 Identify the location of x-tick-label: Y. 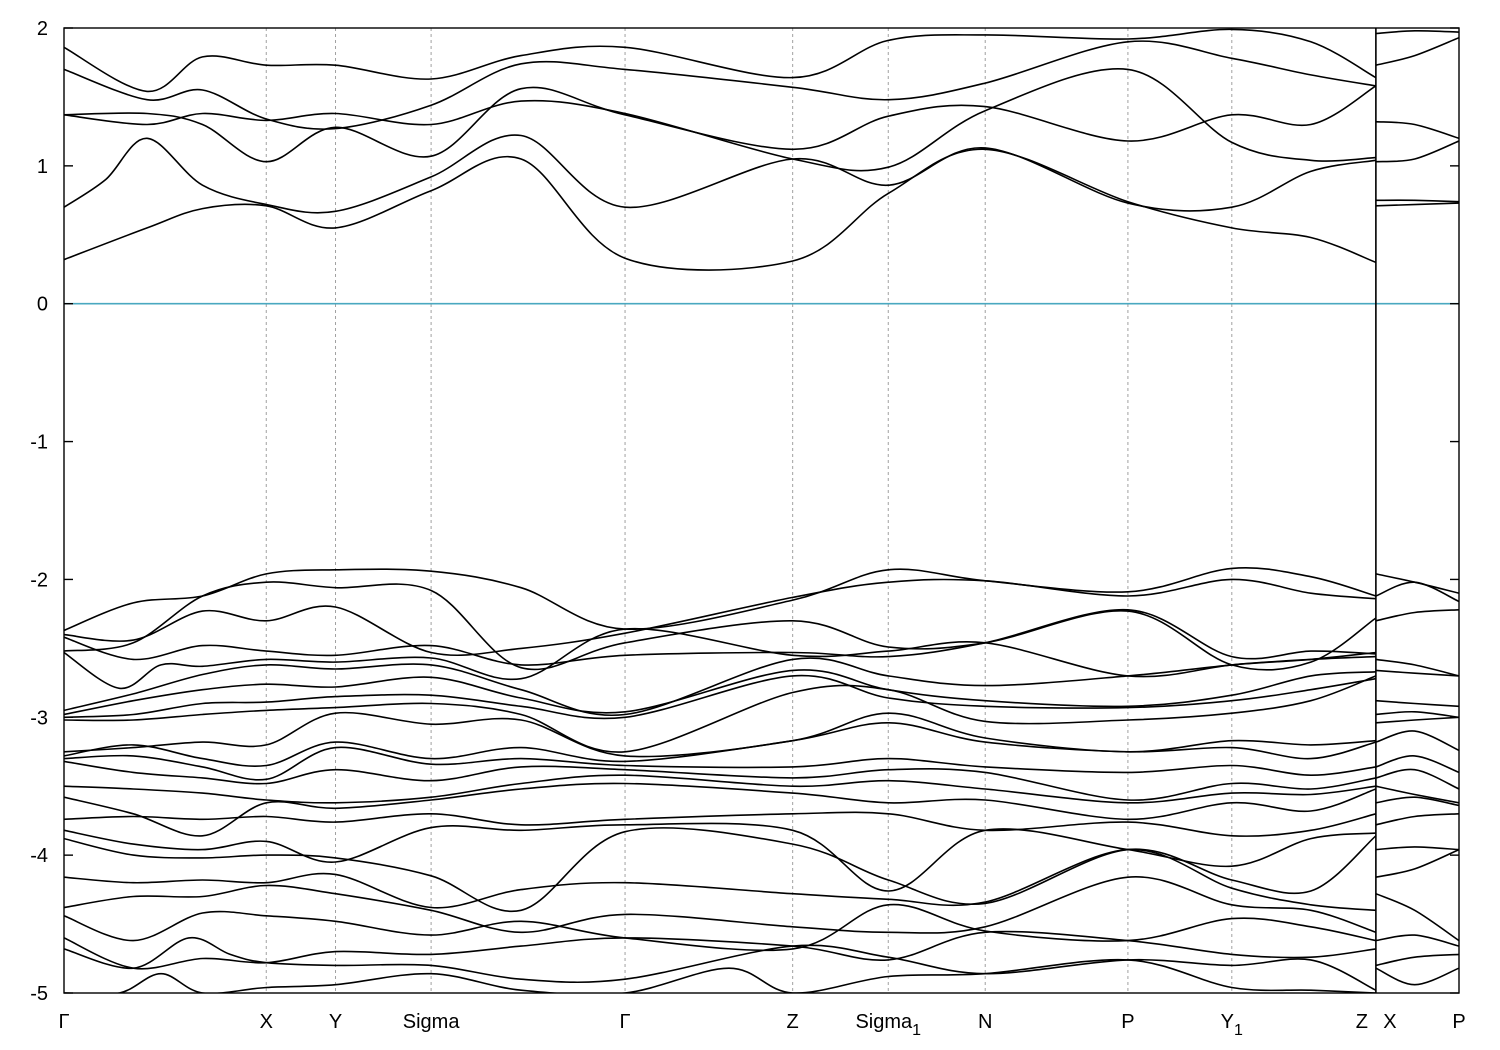
(335, 1022).